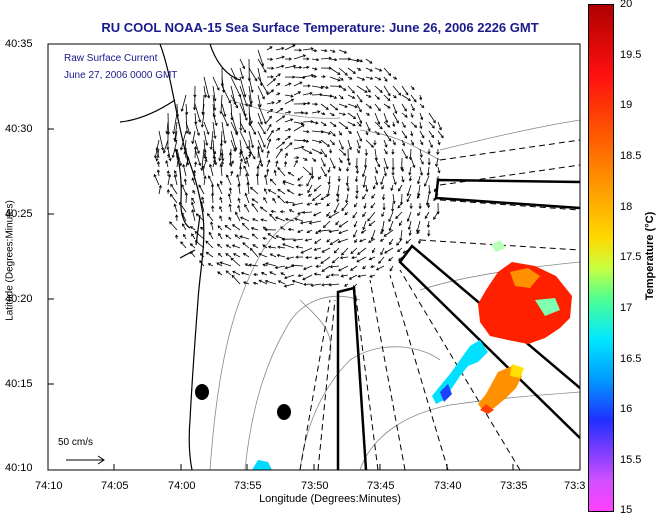  What do you see at coordinates (650, 256) in the screenshot?
I see `colorbar-label: Temperature (°C)` at bounding box center [650, 256].